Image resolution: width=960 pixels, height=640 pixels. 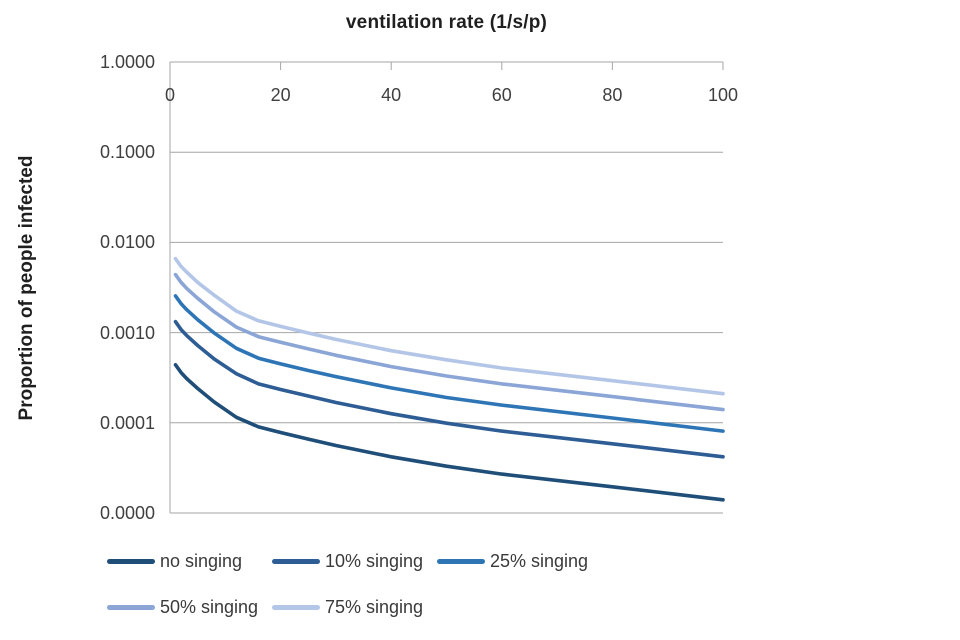 I want to click on y-tick-label: 0.0100, so click(x=127, y=242).